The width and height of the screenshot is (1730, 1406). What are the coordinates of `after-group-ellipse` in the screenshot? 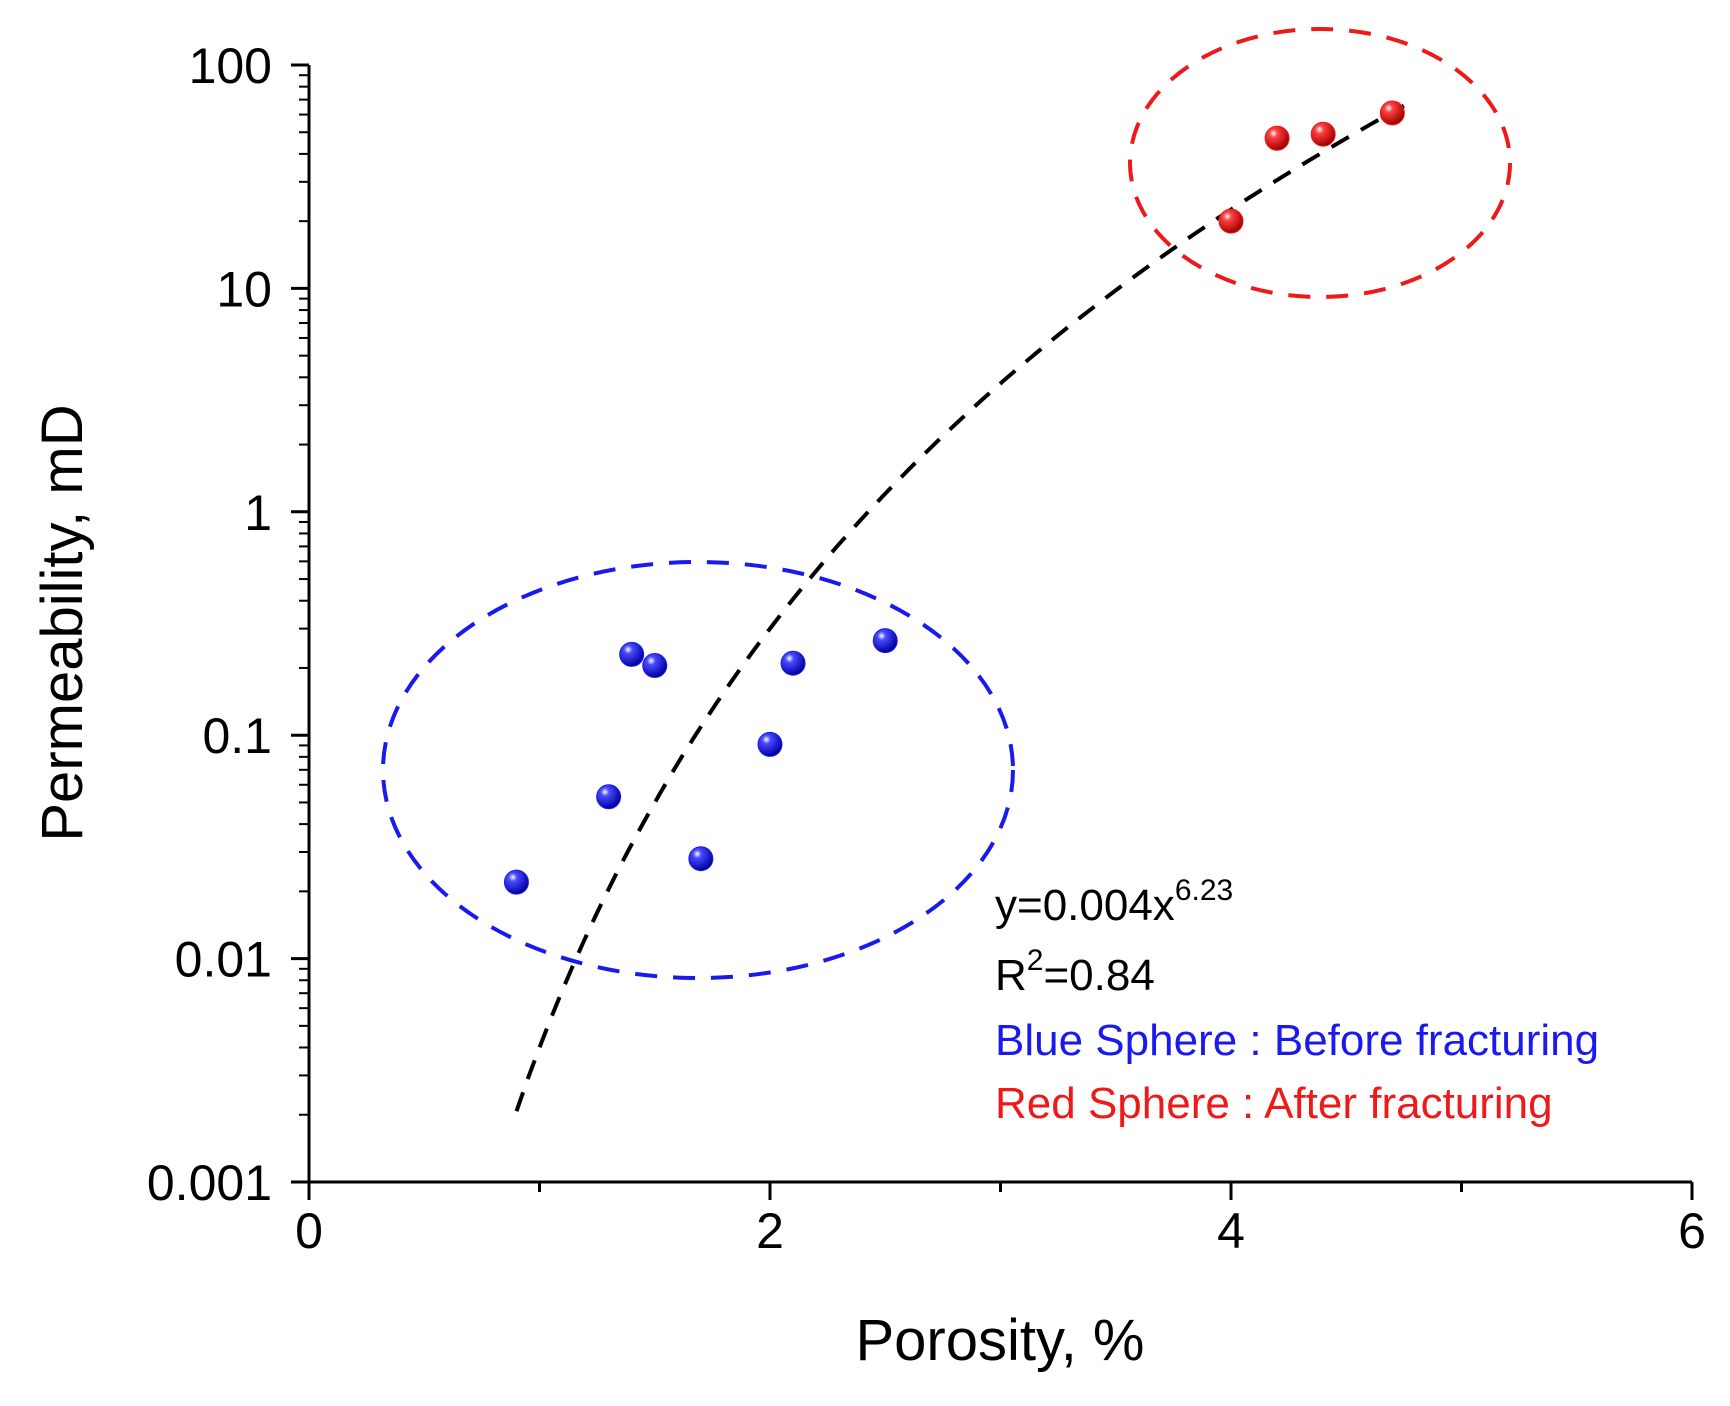 It's located at (1320, 163).